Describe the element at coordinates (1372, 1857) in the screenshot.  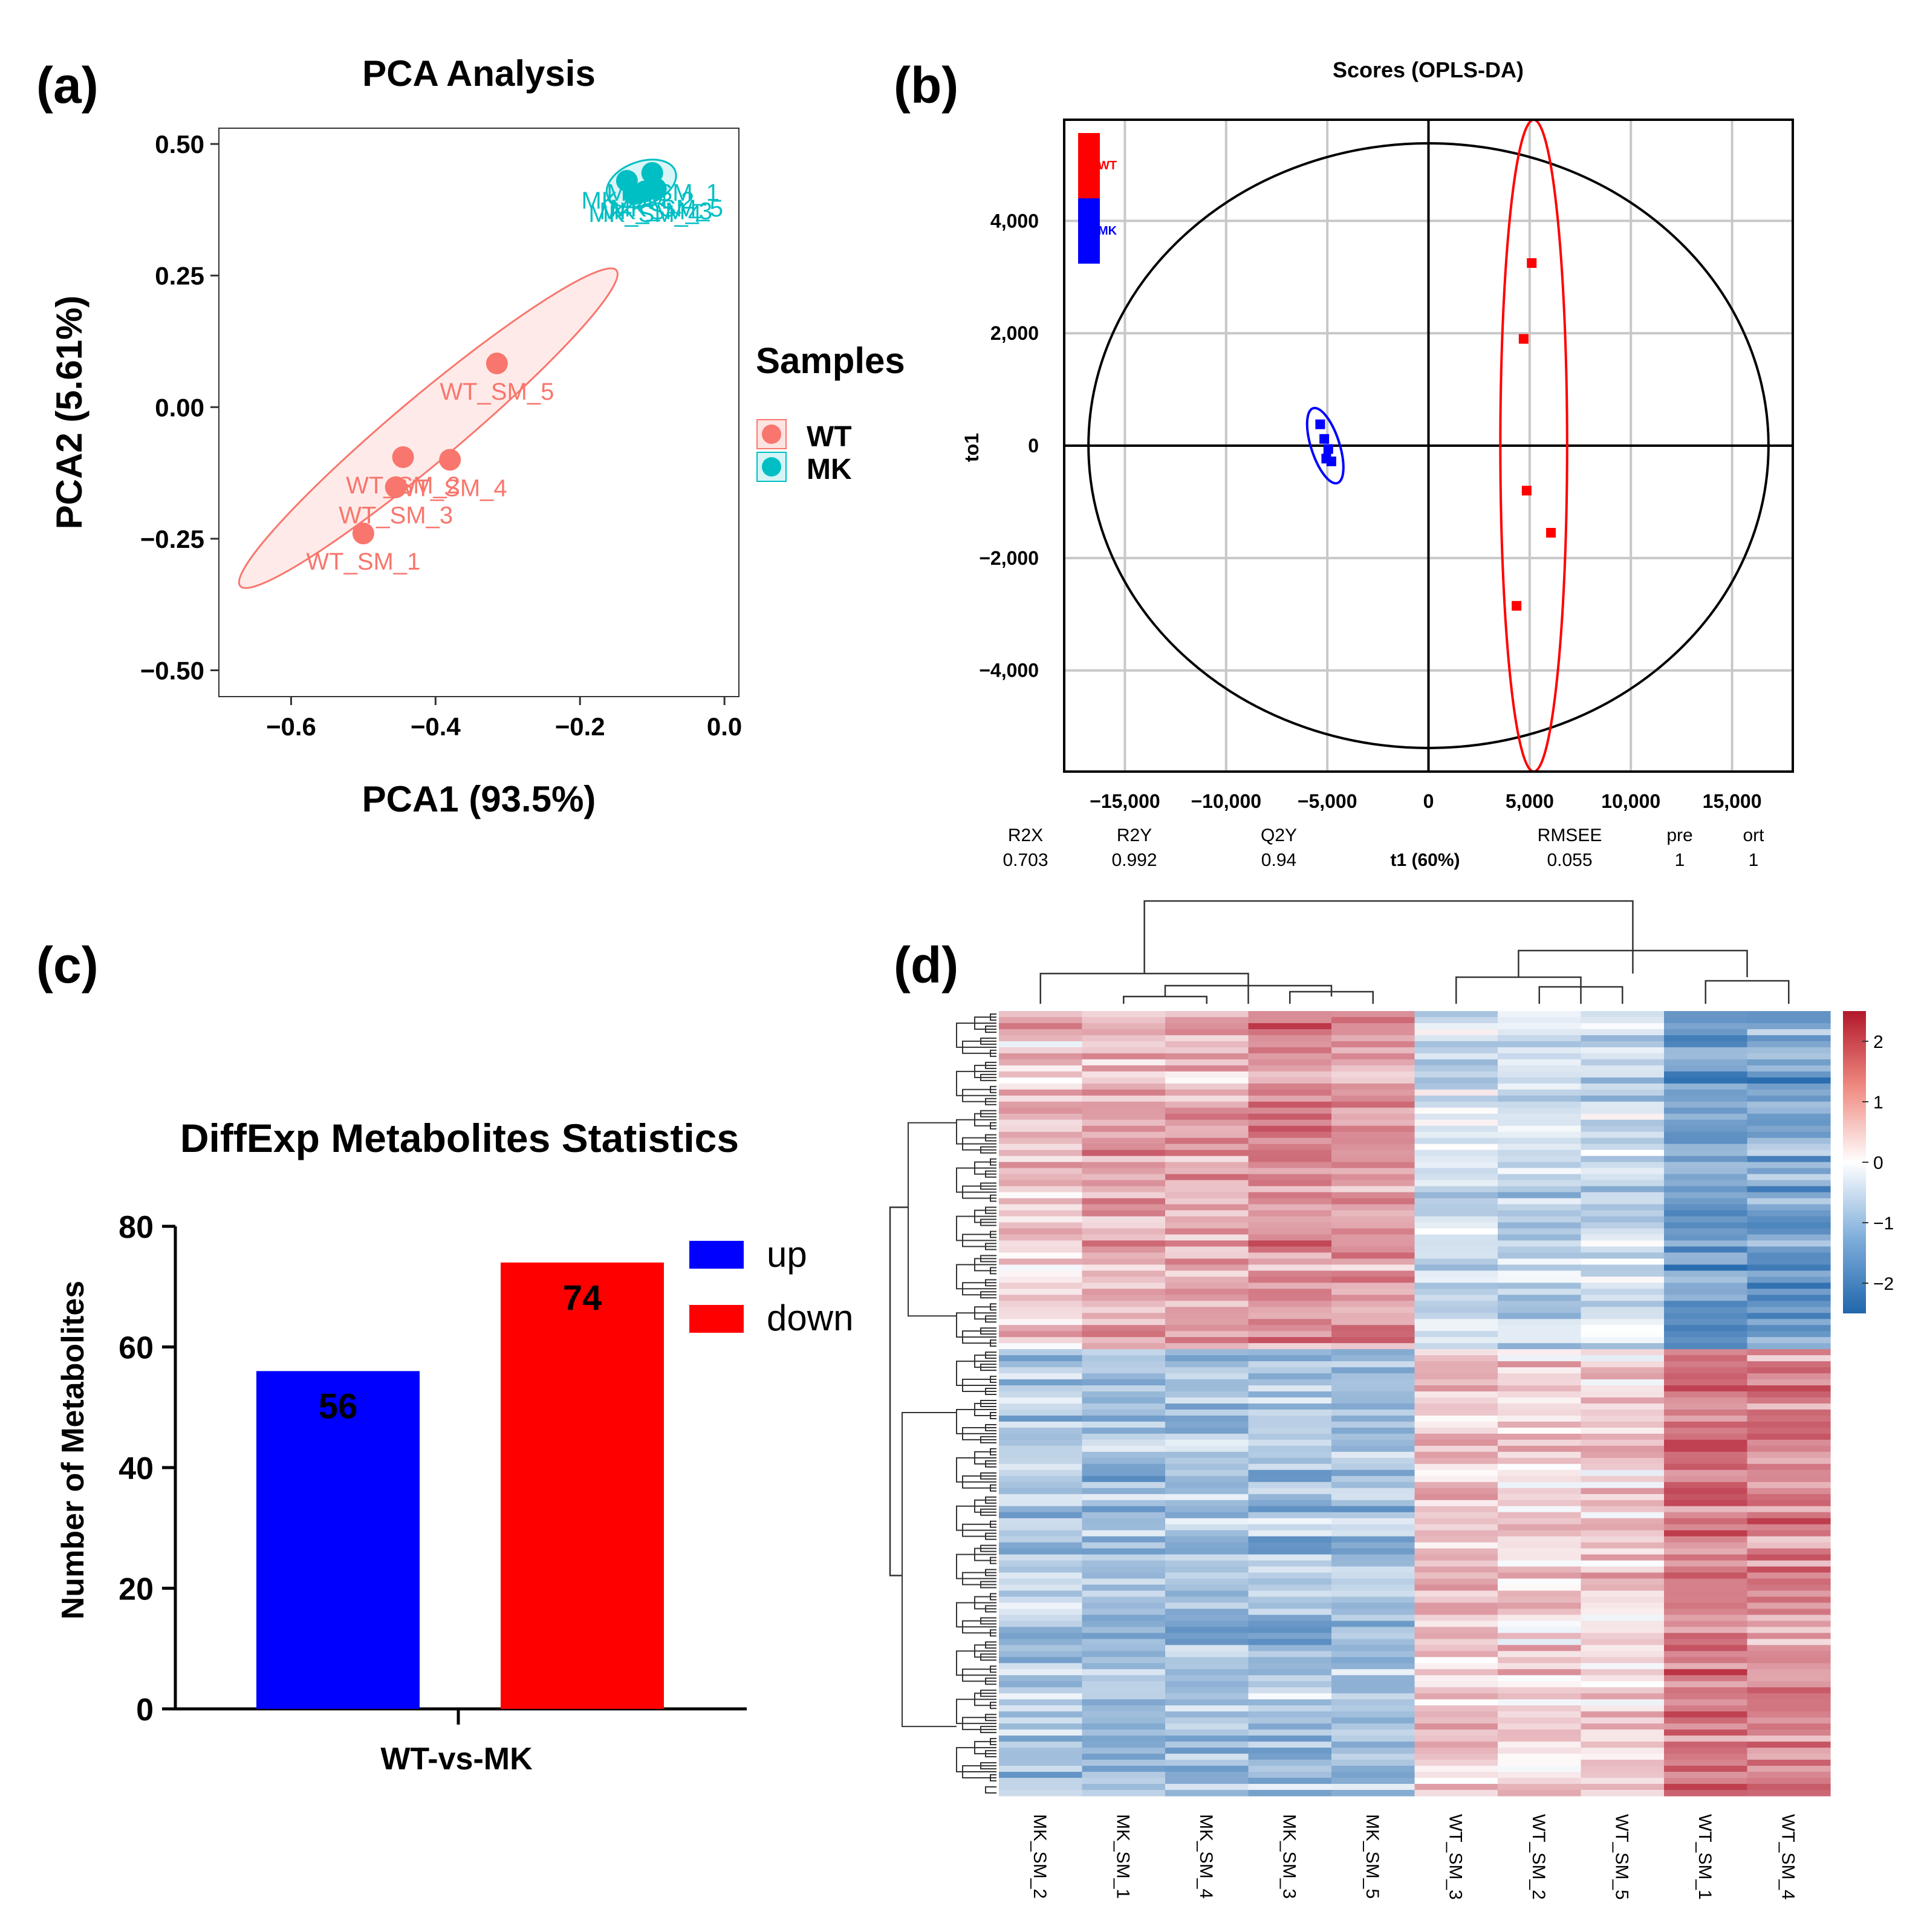
I see `heatmap-column-label: MK_SM_5` at that location.